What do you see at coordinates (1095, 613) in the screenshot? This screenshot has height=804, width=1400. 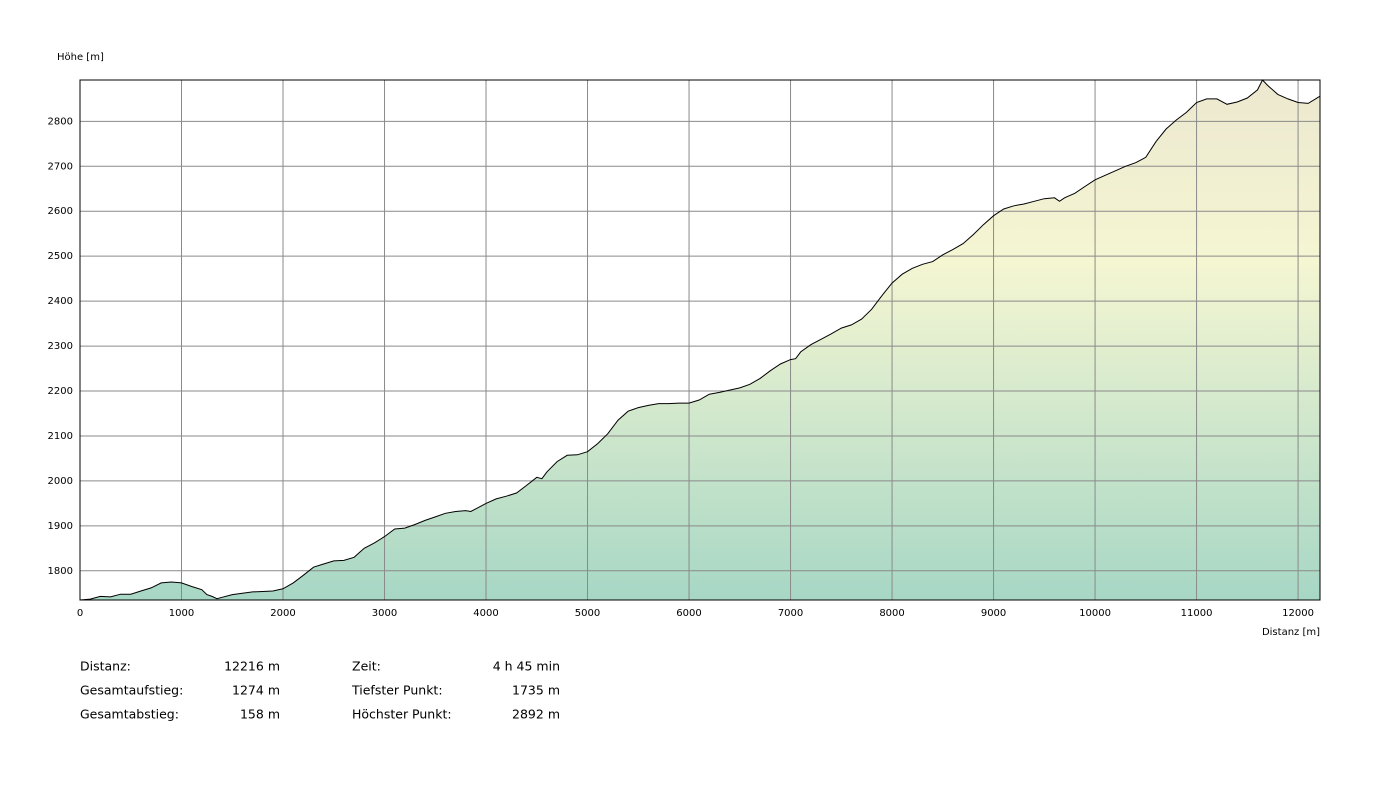 I see `x-tick-label: 10000` at bounding box center [1095, 613].